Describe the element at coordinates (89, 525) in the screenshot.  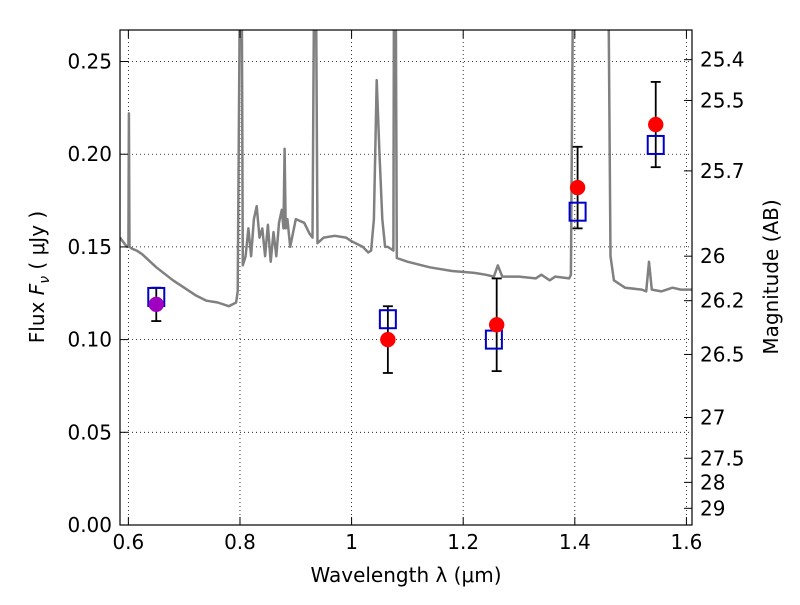
I see `y-tick-label: 0.00` at that location.